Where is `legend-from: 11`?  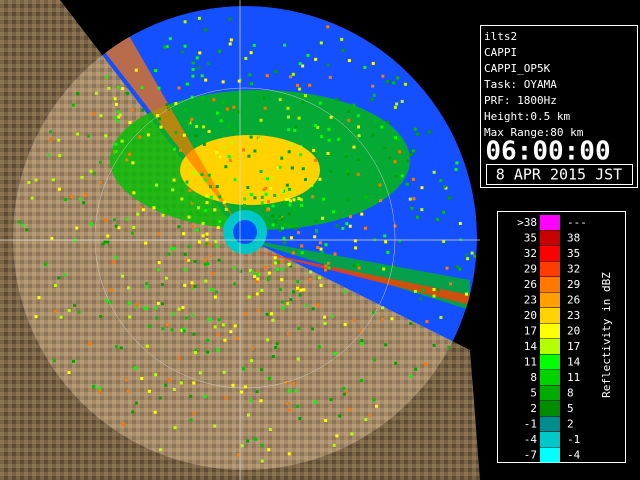
legend-from: 11 is located at coordinates (530, 362).